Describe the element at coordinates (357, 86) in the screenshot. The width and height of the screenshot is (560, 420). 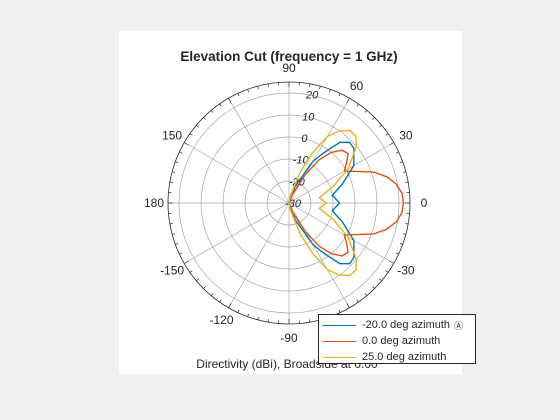
I see `angle-tick-label: 60` at that location.